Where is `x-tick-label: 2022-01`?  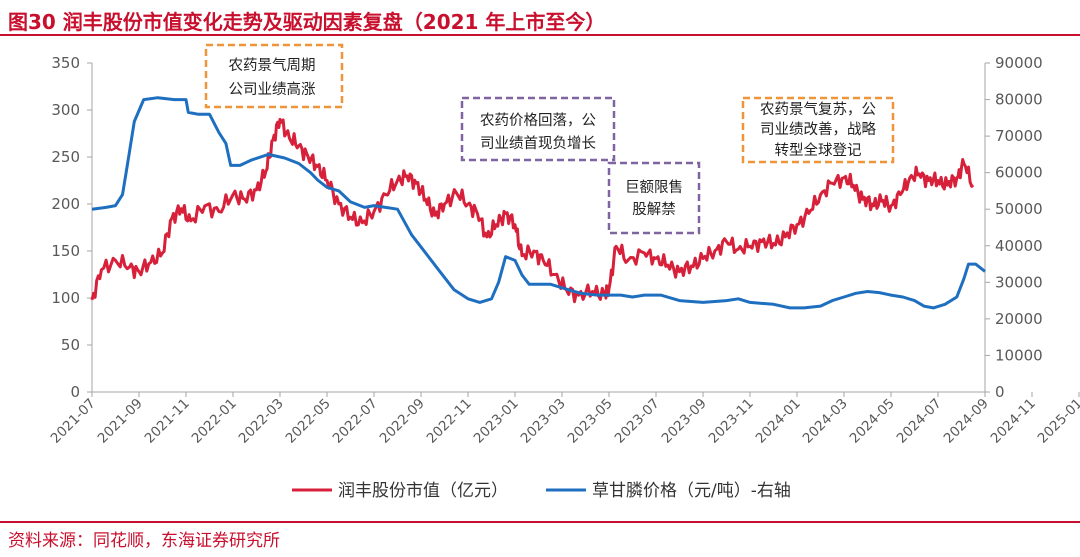 x-tick-label: 2022-01 is located at coordinates (214, 421).